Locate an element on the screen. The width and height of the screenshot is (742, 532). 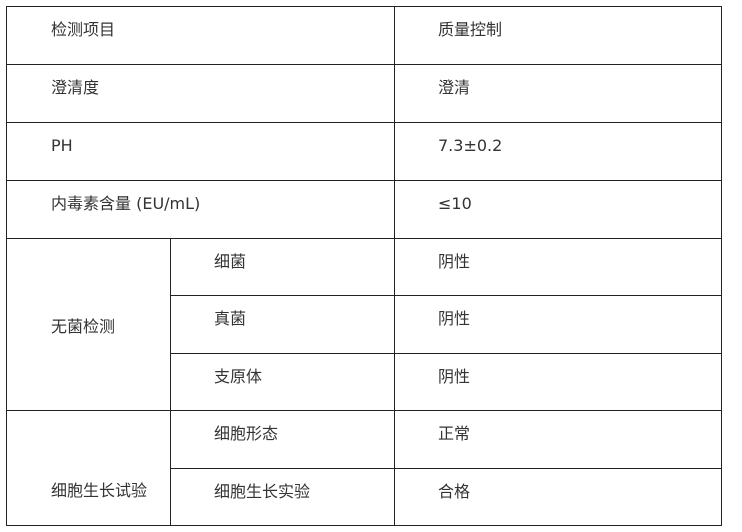
item-cell: PH is located at coordinates (200, 151).